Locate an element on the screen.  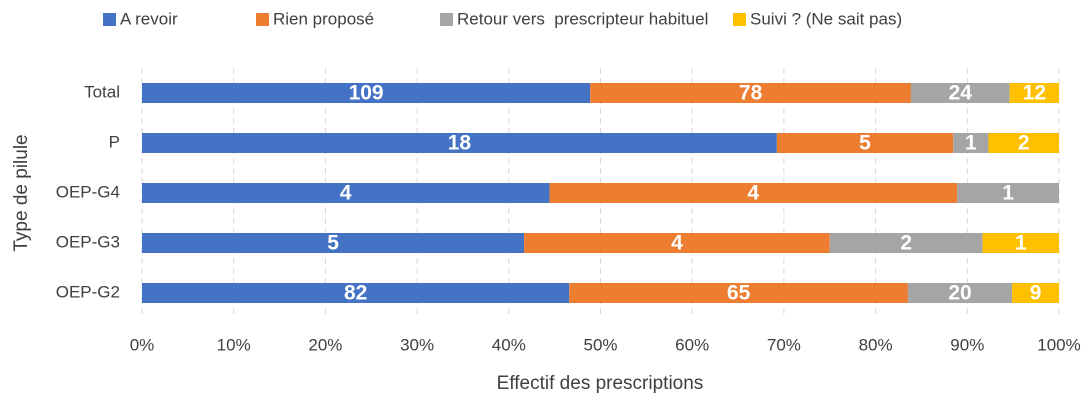
data-label: 18 is located at coordinates (460, 143).